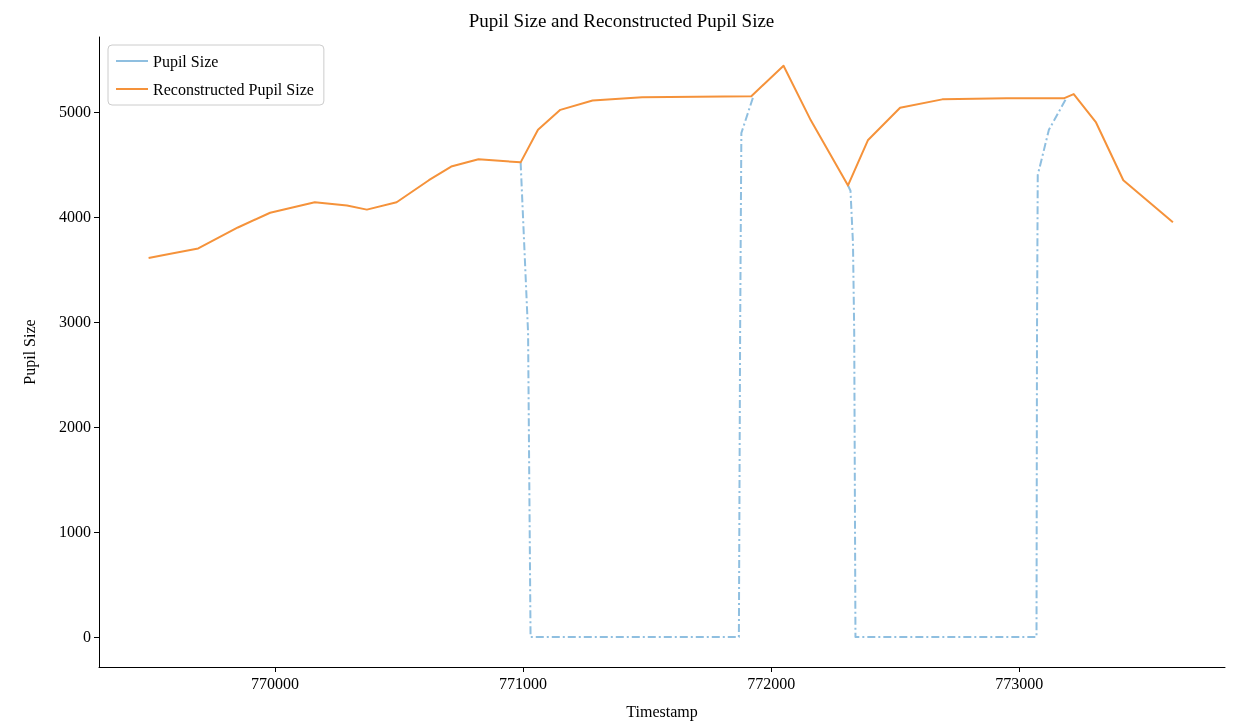 This screenshot has width=1243, height=727. I want to click on chart-title: Pupil Size and Reconstructed Pupil Size, so click(621, 20).